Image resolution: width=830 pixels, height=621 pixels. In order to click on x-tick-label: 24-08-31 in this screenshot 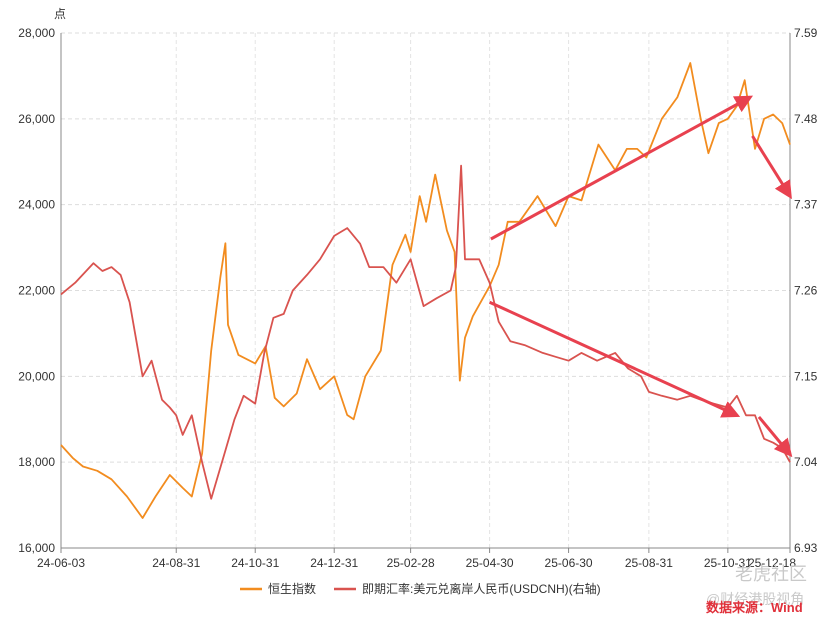, I will do `click(176, 563)`.